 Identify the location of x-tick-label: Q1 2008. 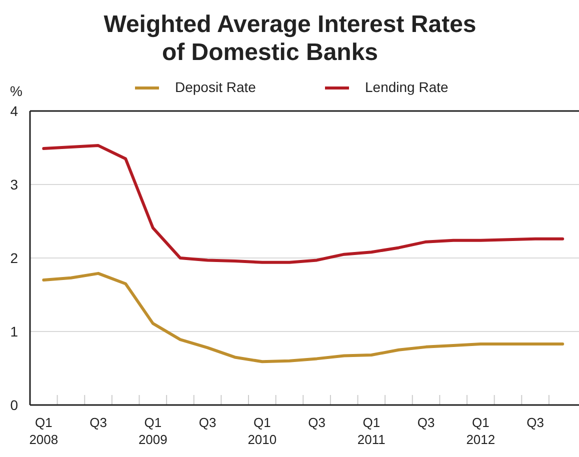
(43, 431).